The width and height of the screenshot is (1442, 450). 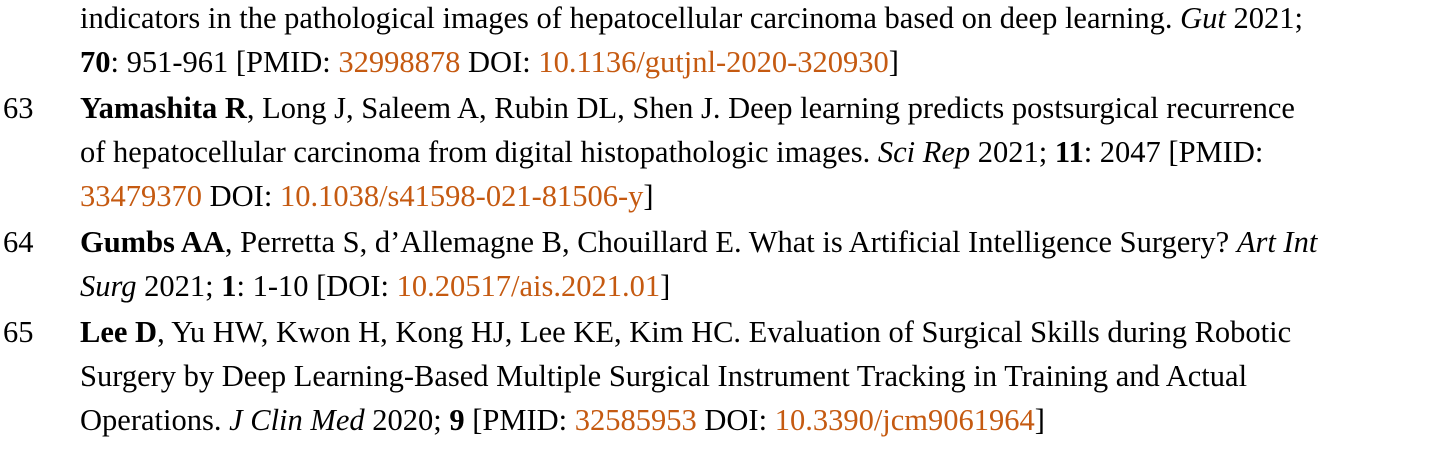 What do you see at coordinates (407, 420) in the screenshot?
I see `reference-year: 2020;` at bounding box center [407, 420].